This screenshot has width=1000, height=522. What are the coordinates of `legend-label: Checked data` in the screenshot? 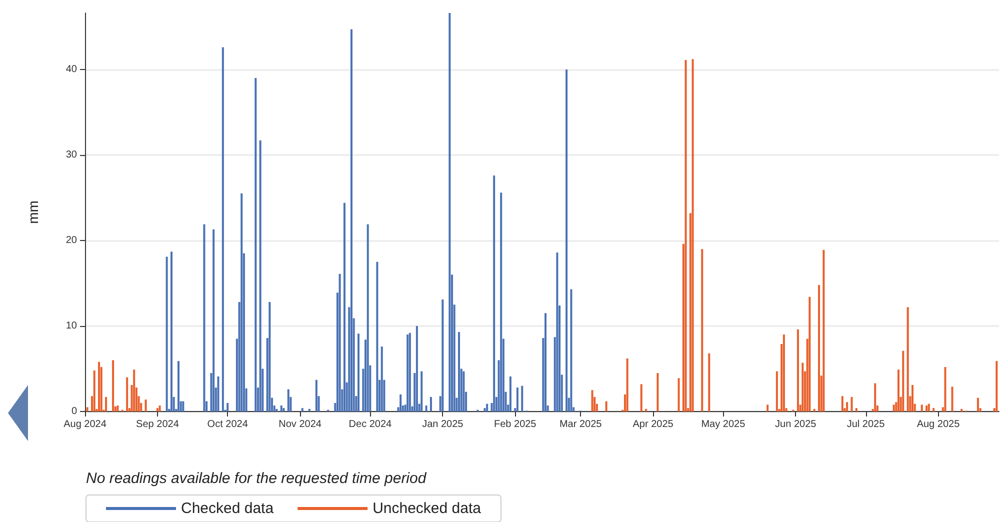 It's located at (227, 508).